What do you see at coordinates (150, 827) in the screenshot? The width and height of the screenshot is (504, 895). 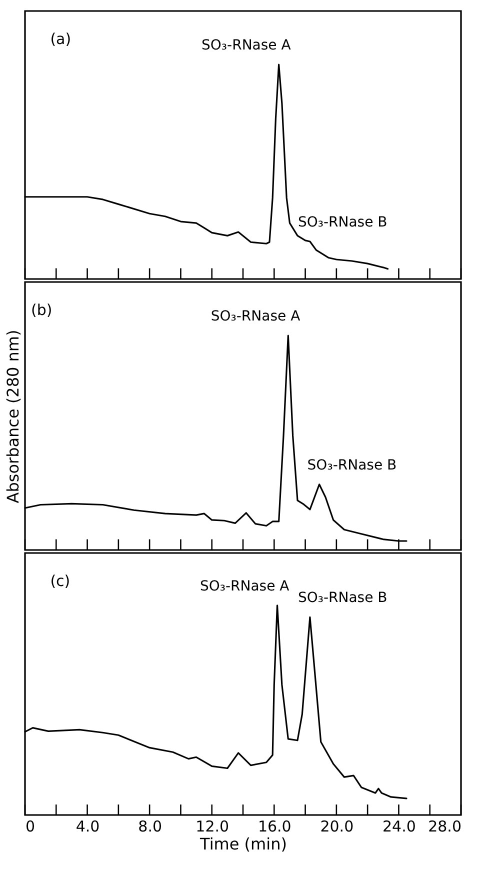 I see `x-tick-label: 8.0` at bounding box center [150, 827].